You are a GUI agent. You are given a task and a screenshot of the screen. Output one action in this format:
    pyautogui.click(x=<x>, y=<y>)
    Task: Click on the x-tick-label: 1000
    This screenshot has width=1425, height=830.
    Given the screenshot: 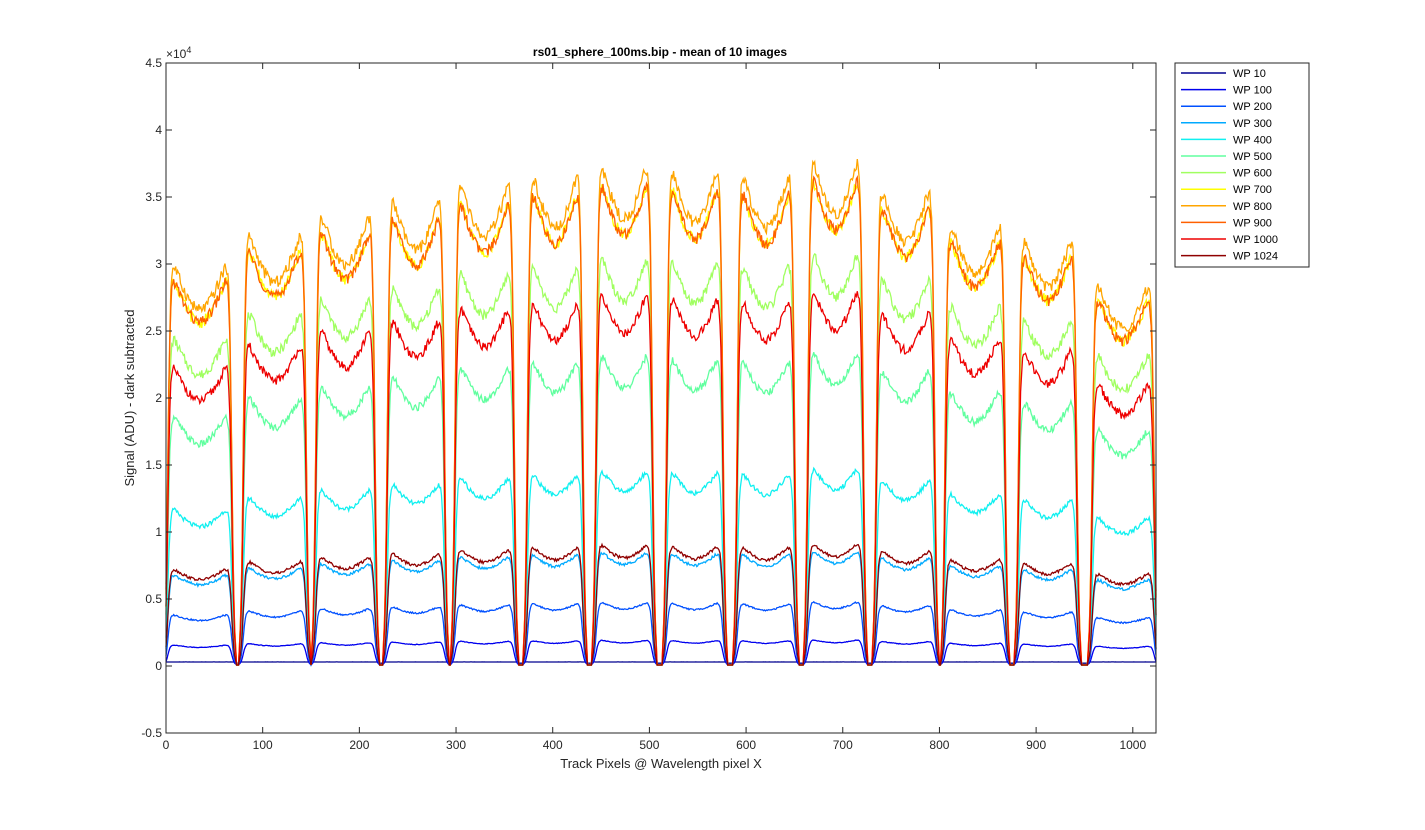 What is the action you would take?
    pyautogui.click(x=1132, y=745)
    